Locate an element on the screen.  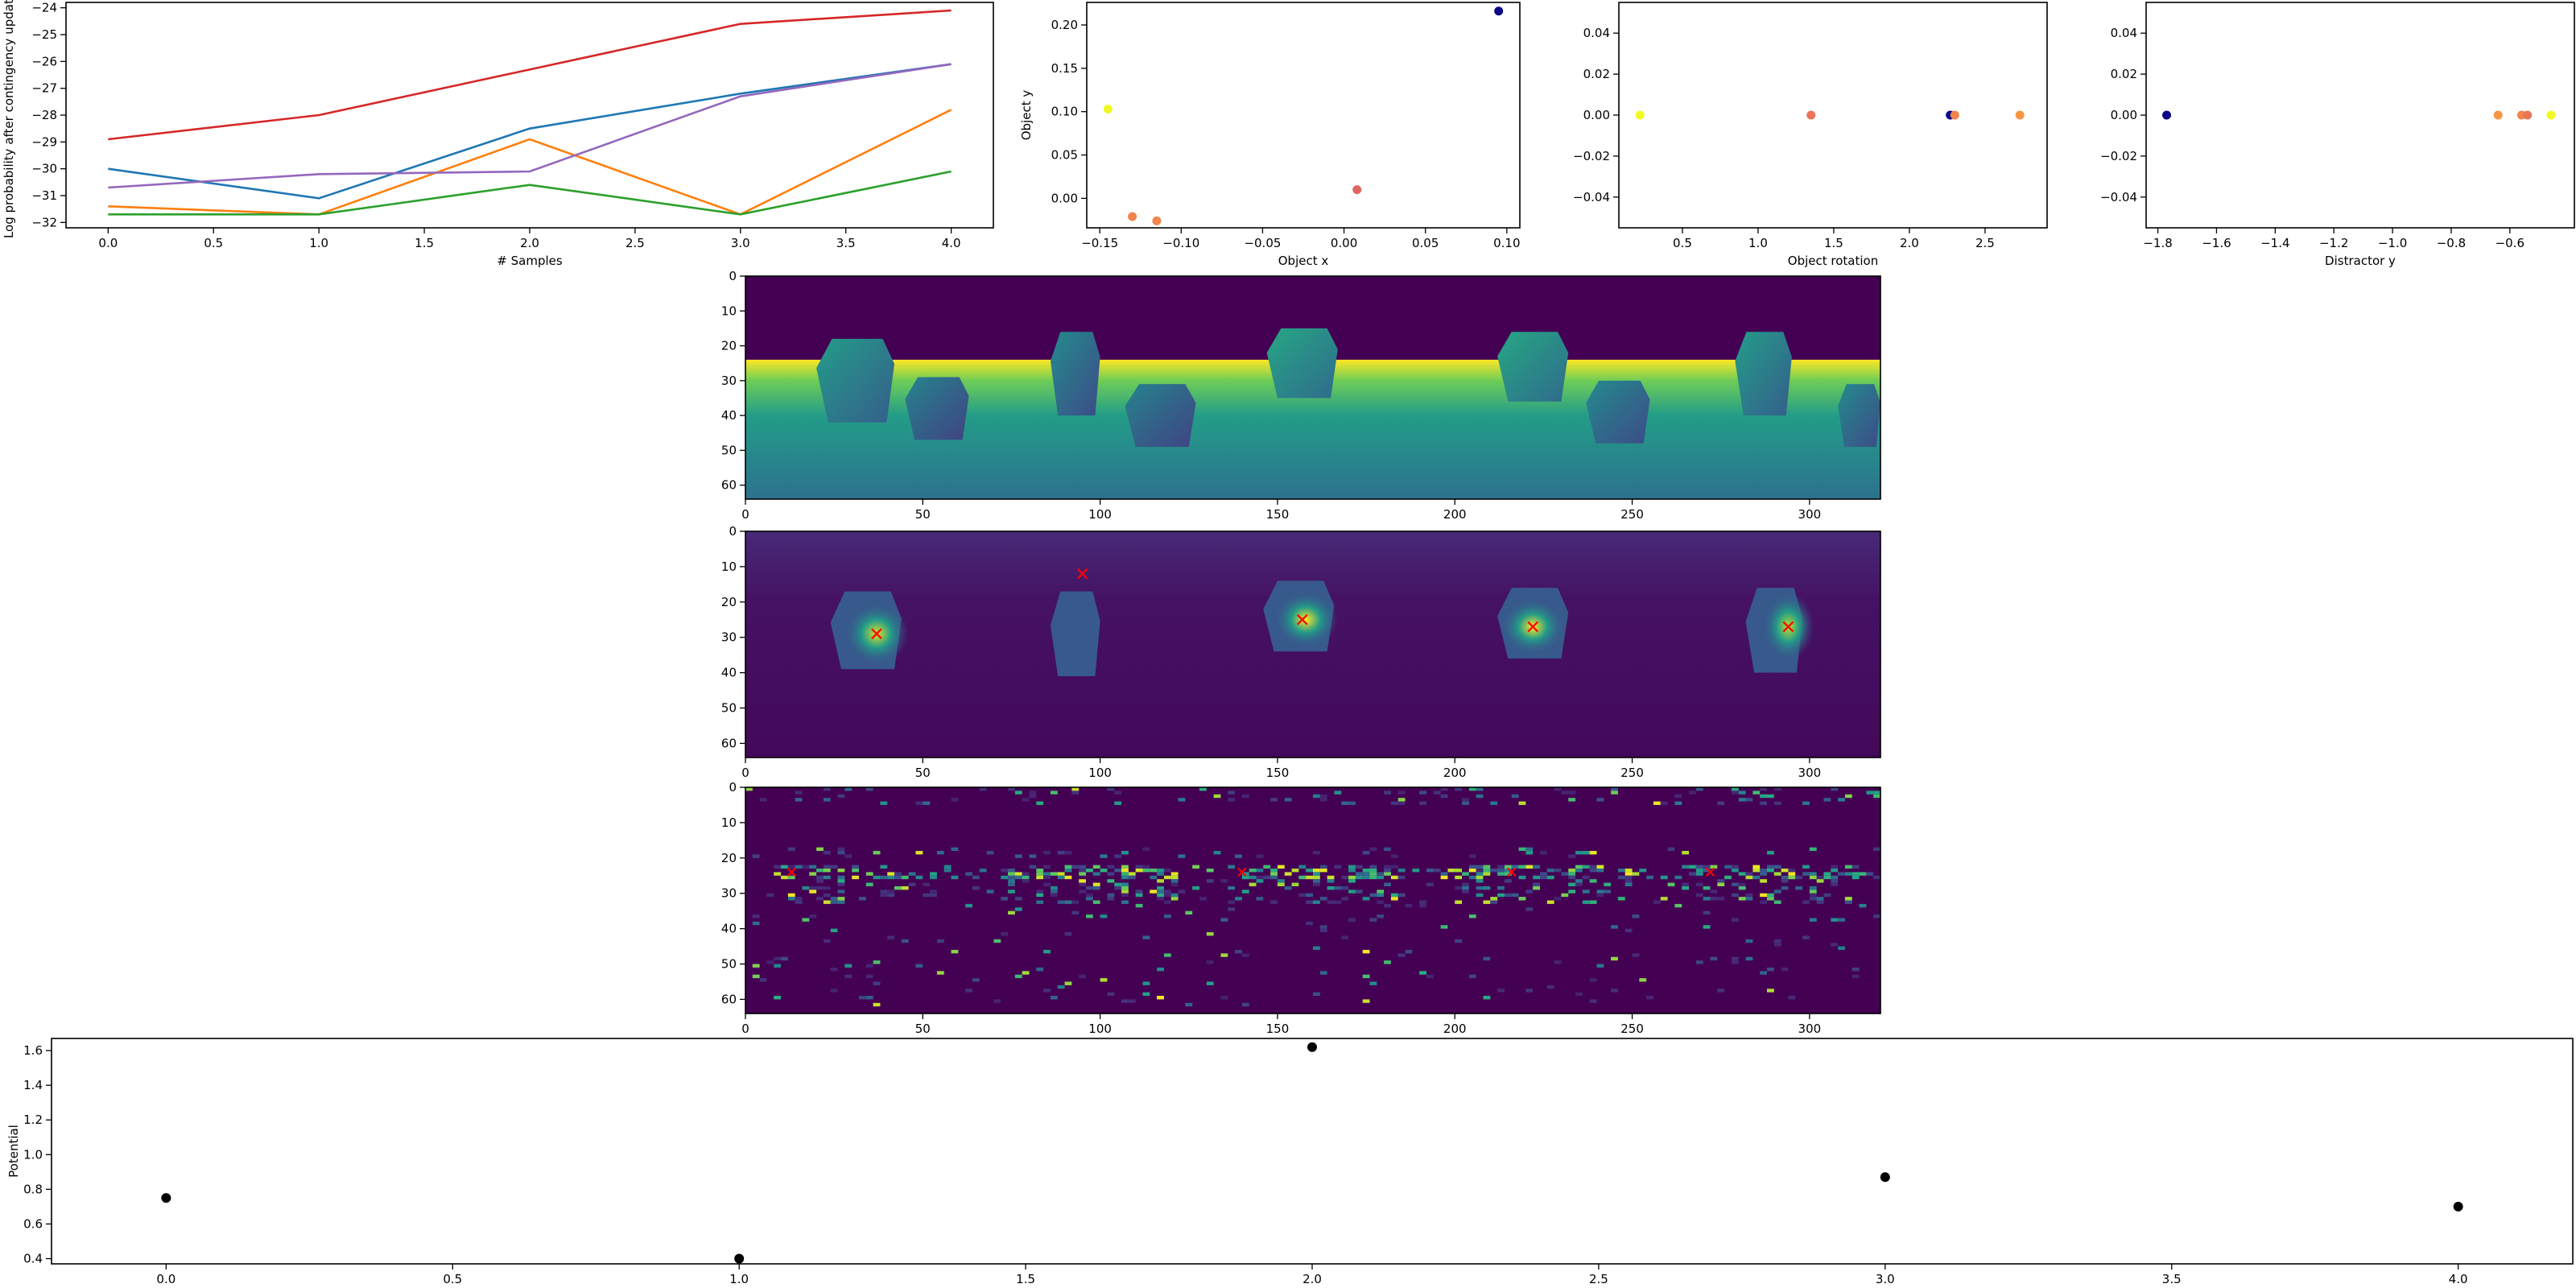
x-tick-label: 2.0 is located at coordinates (529, 243).